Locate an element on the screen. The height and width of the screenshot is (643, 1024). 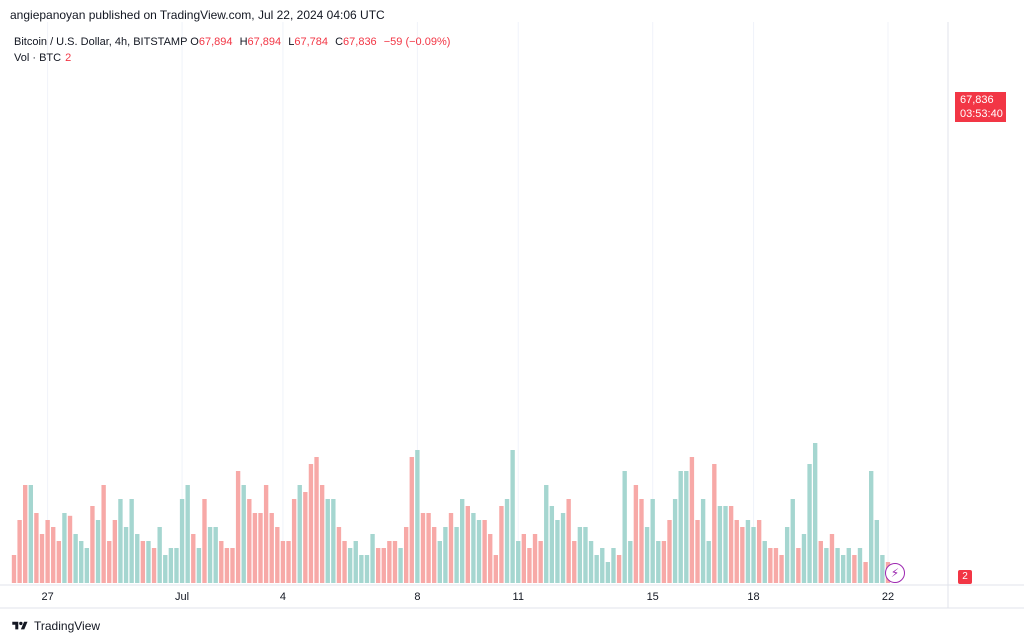
legend-close-label: C is located at coordinates (339, 42).